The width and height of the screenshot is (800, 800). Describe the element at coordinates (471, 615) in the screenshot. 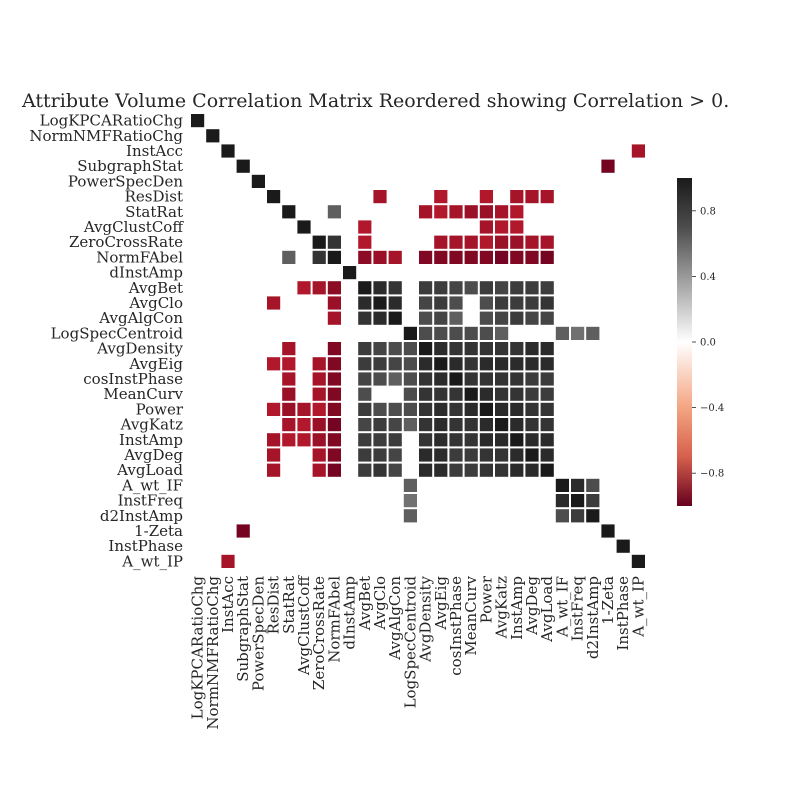

I see `x-tick-label: MeanCurv` at that location.